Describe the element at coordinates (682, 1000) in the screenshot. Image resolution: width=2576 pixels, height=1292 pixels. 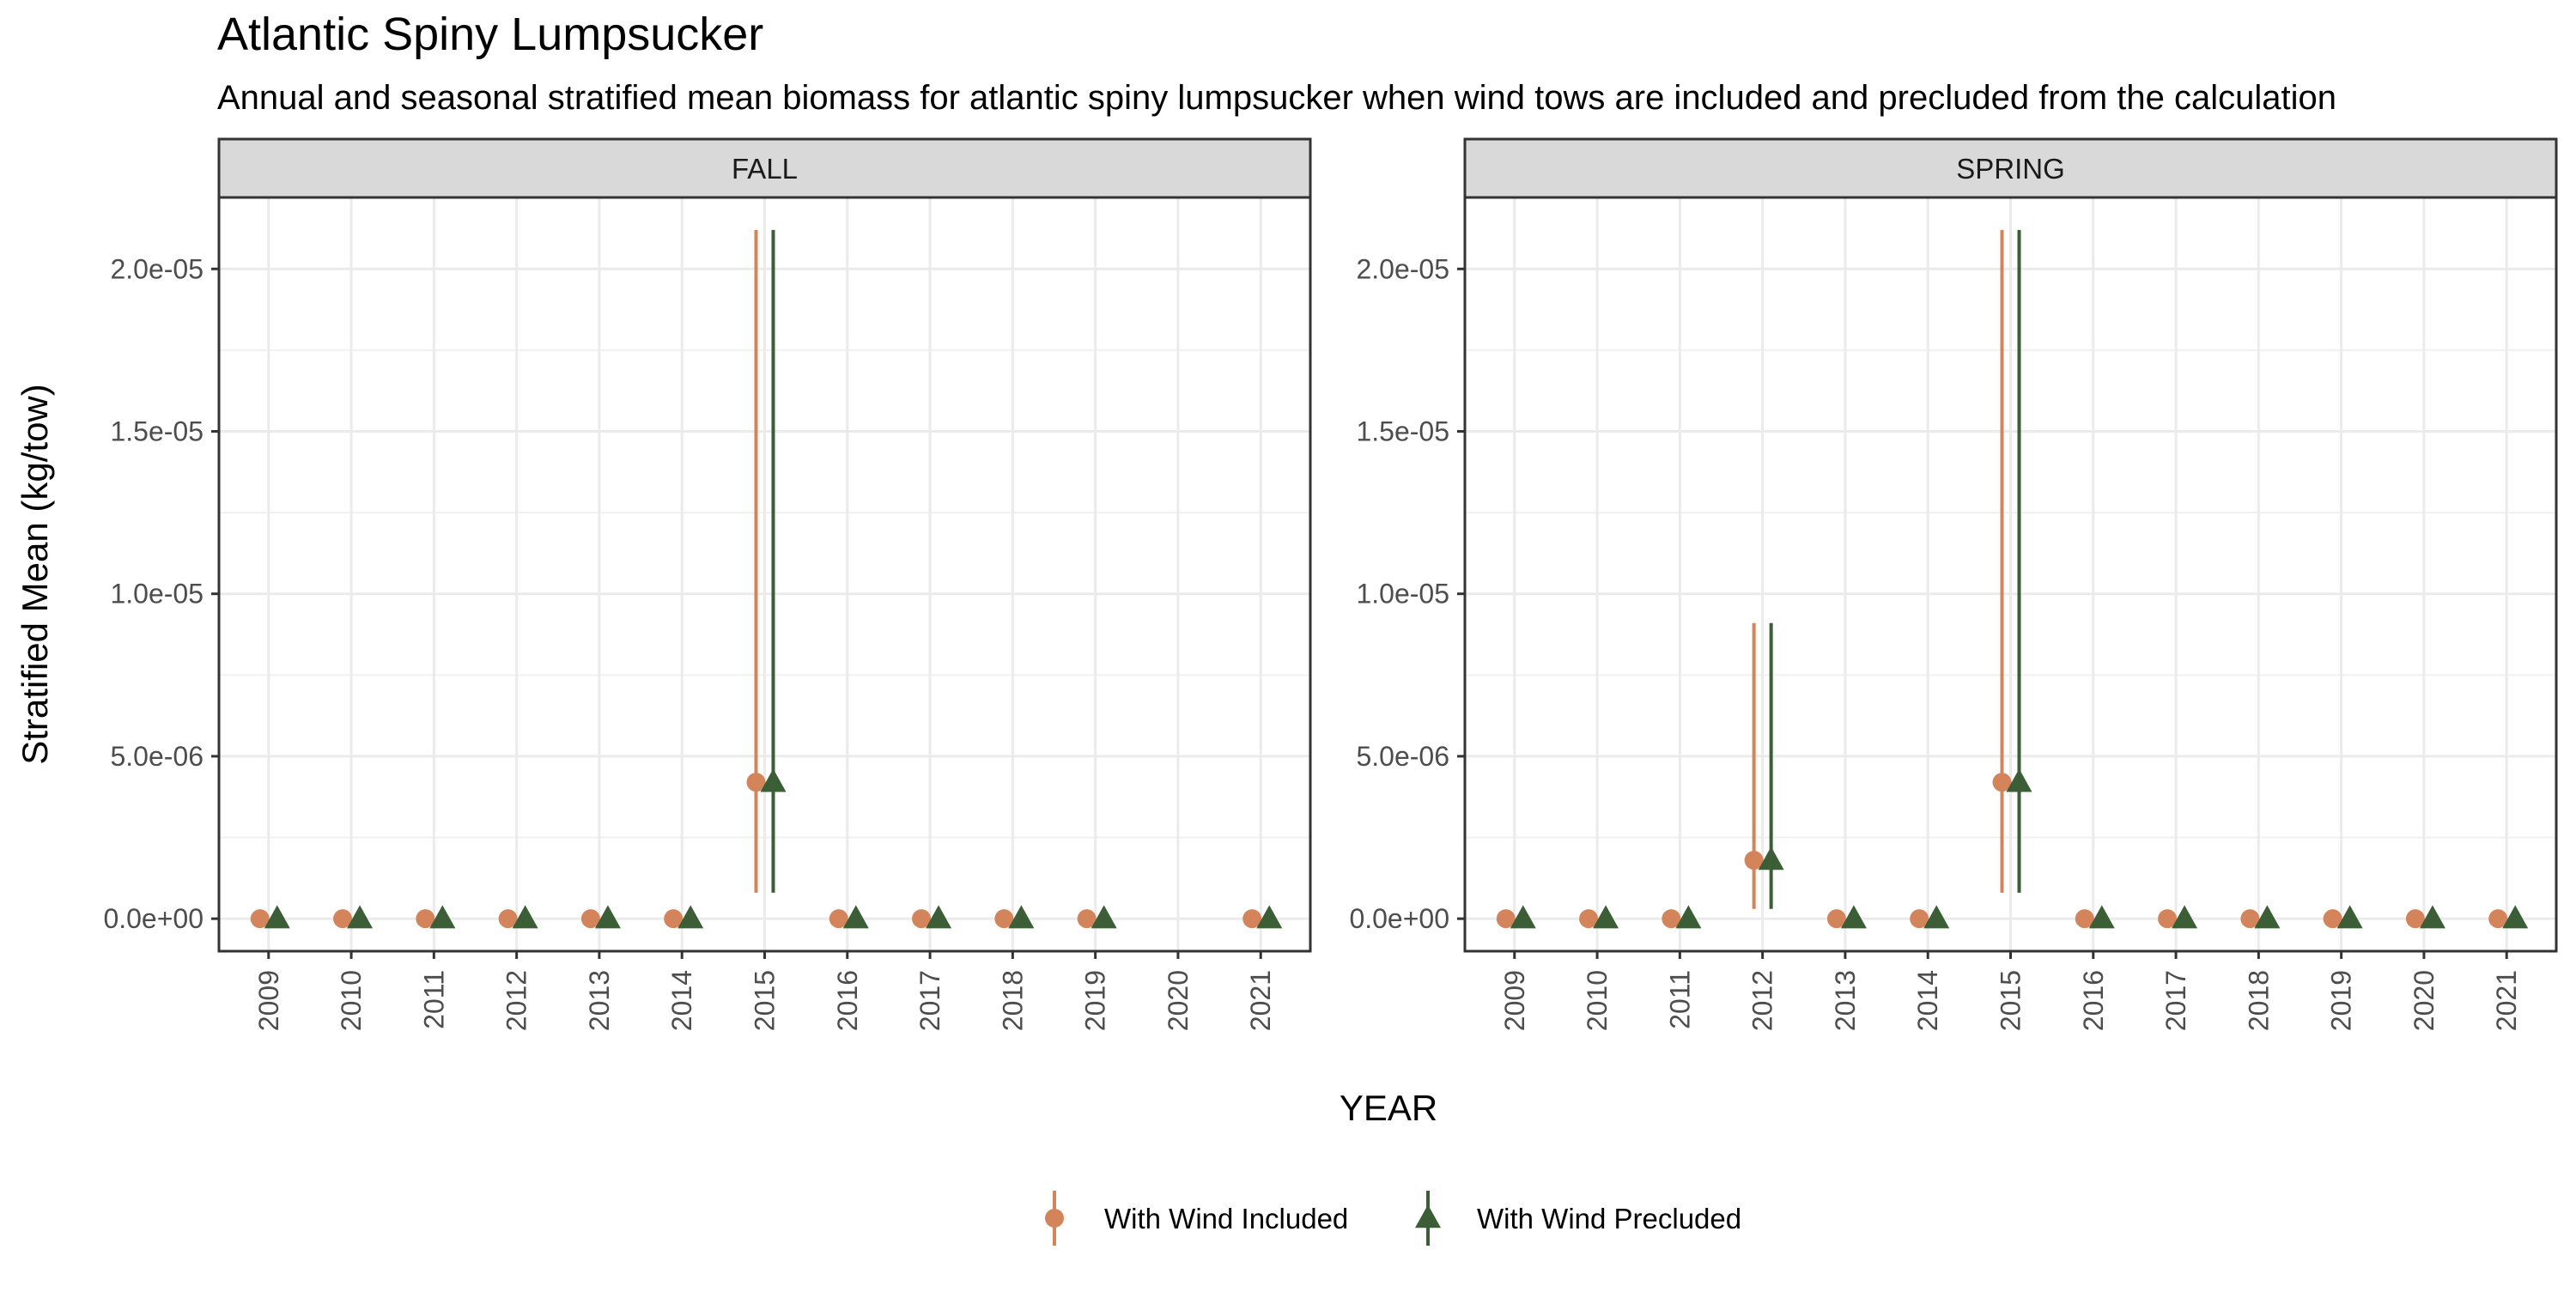
I see `x-tick-label: 2014` at that location.